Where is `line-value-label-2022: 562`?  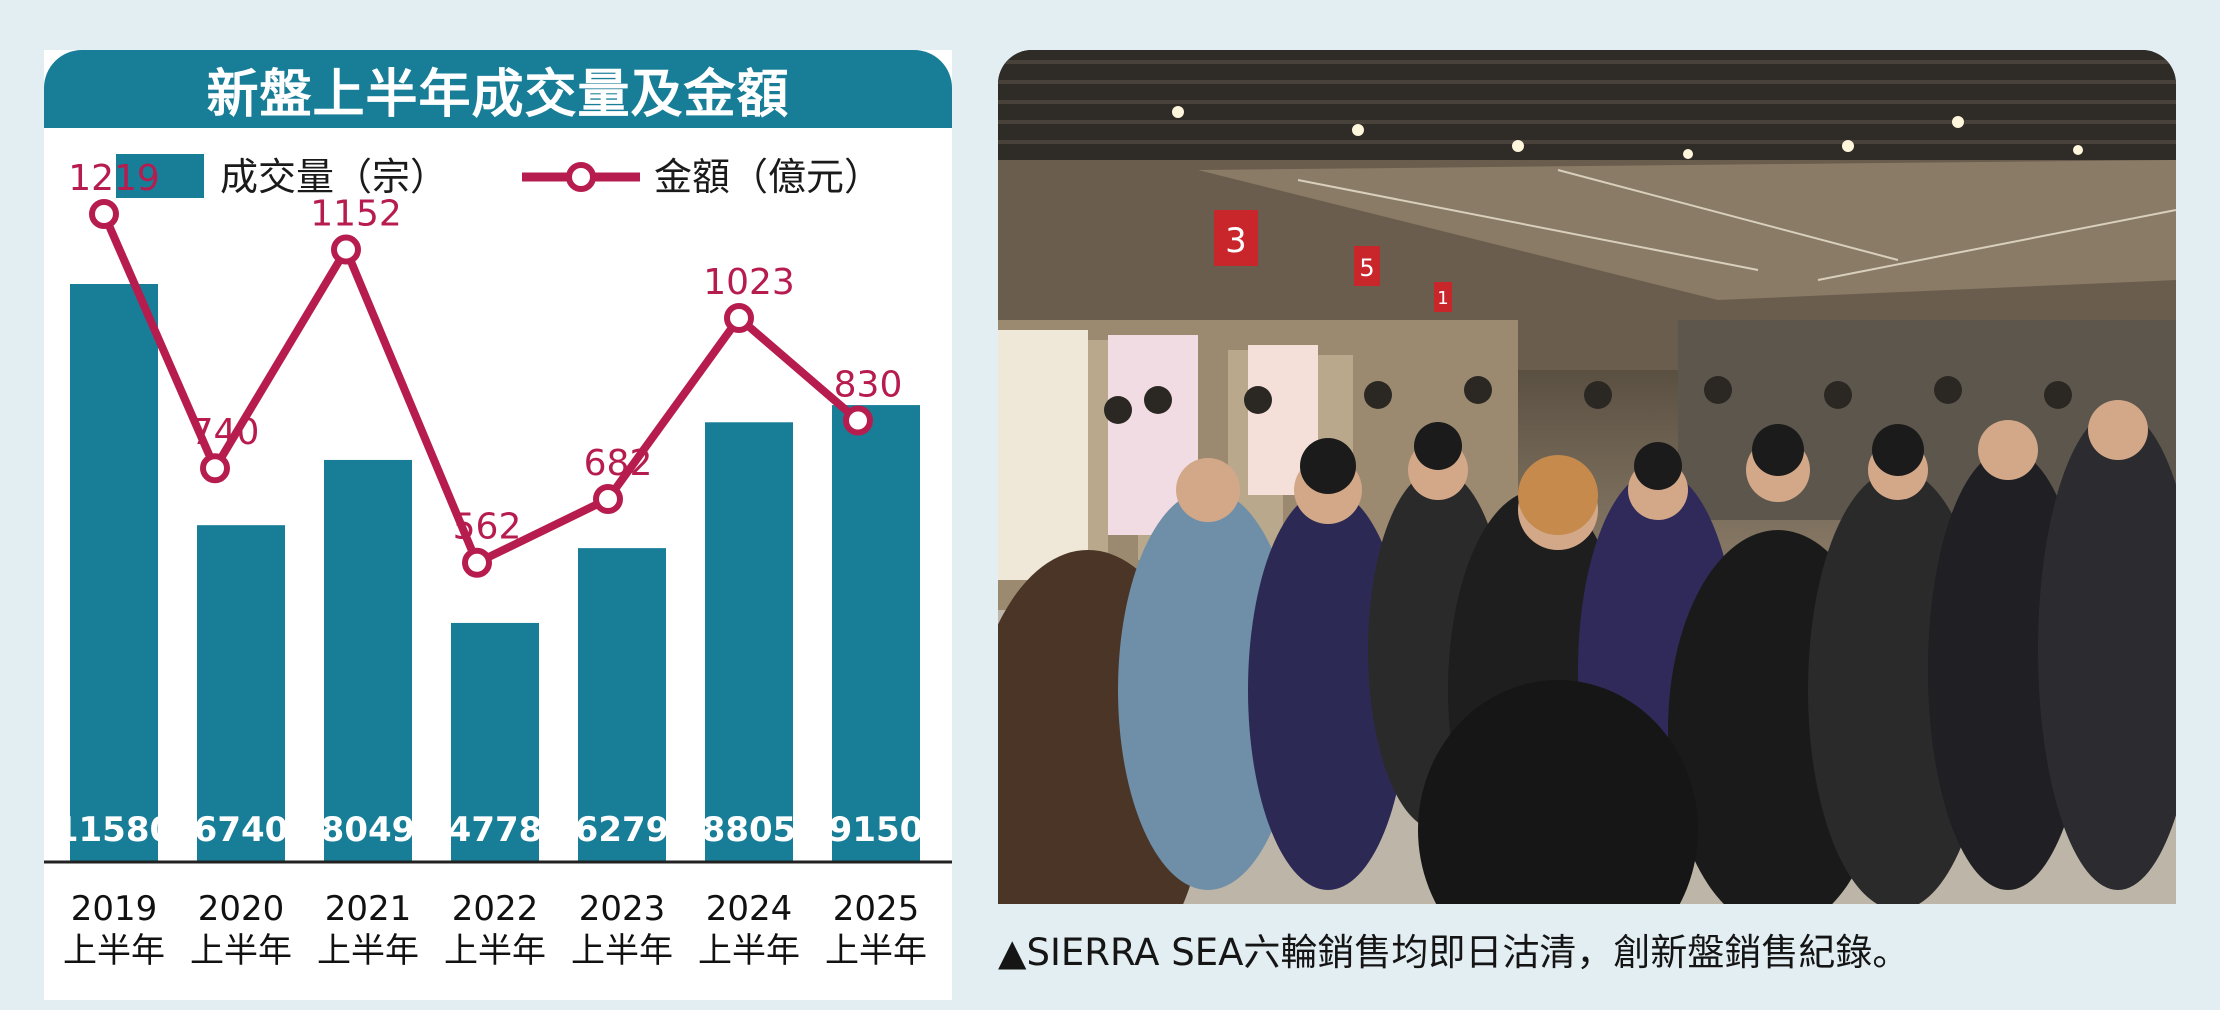 line-value-label-2022: 562 is located at coordinates (487, 527).